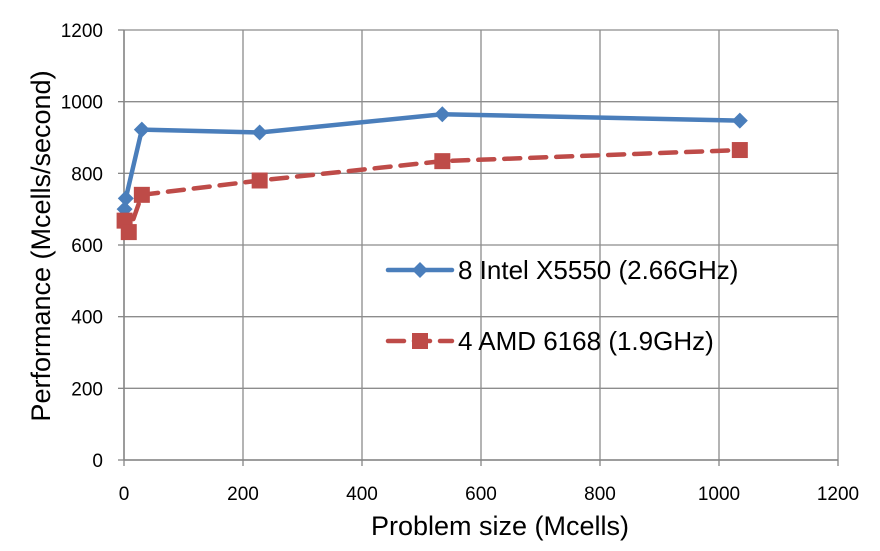 The image size is (880, 551). What do you see at coordinates (82, 31) in the screenshot?
I see `y-tick-label: 1200` at bounding box center [82, 31].